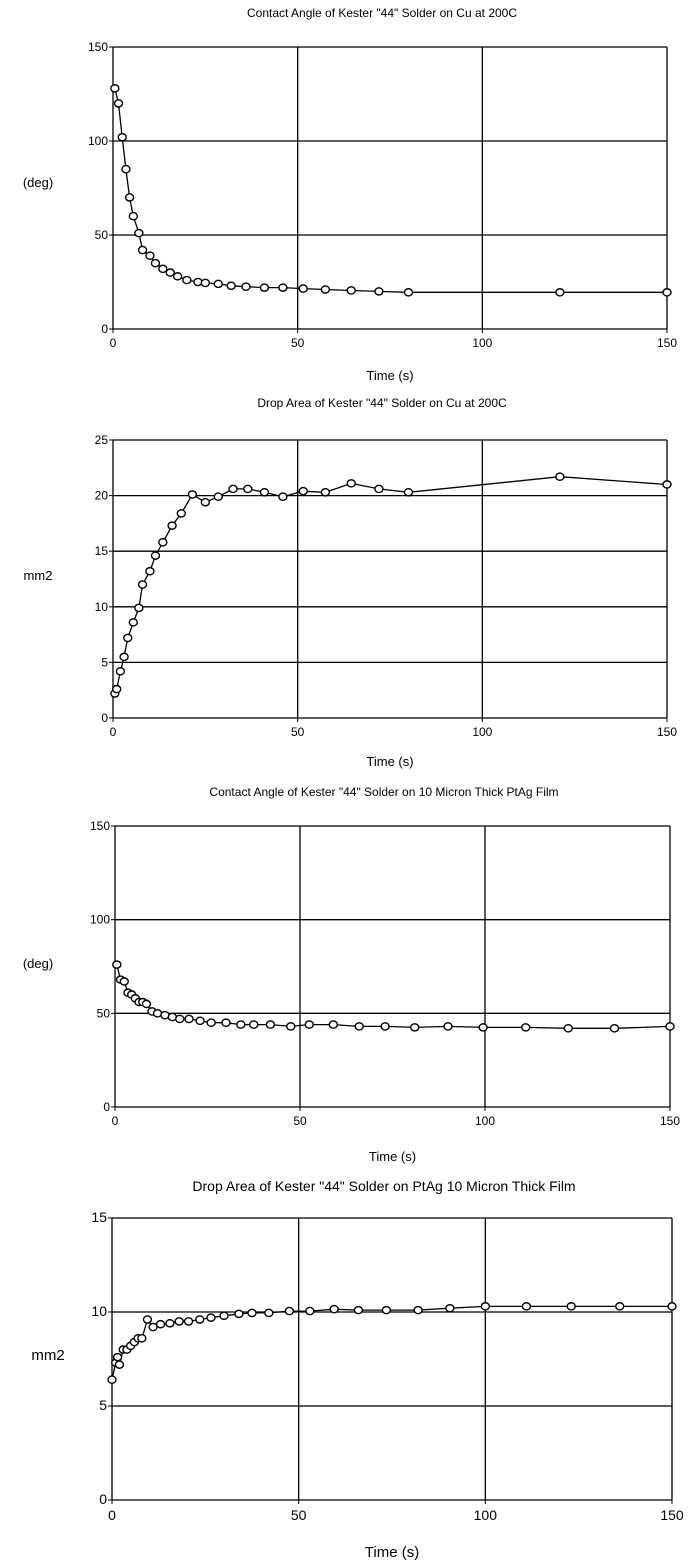 This screenshot has height=1565, width=696. What do you see at coordinates (113, 343) in the screenshot?
I see `x-tick-label: 0` at bounding box center [113, 343].